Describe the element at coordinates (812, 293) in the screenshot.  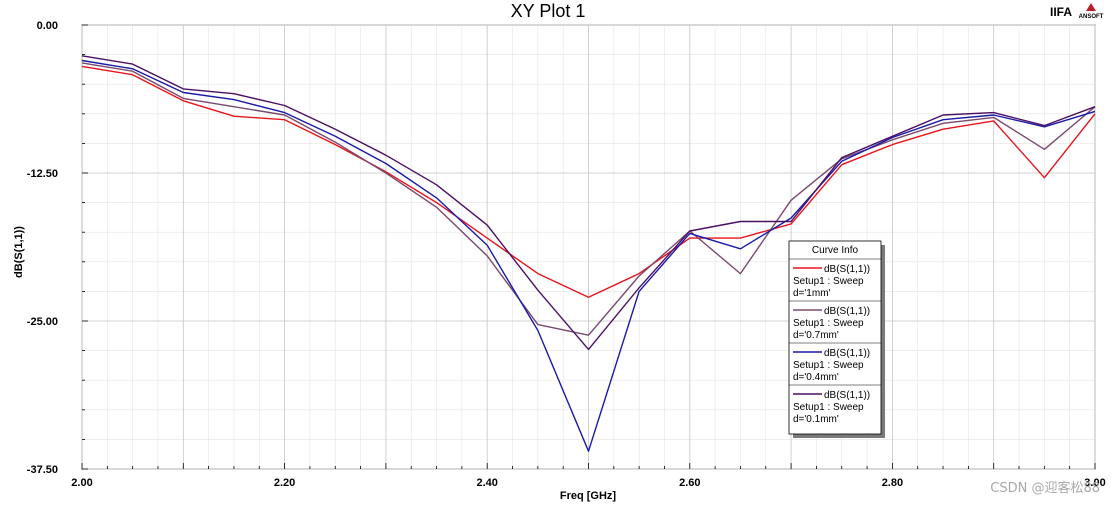
I see `legend-param: d='1mm'` at that location.